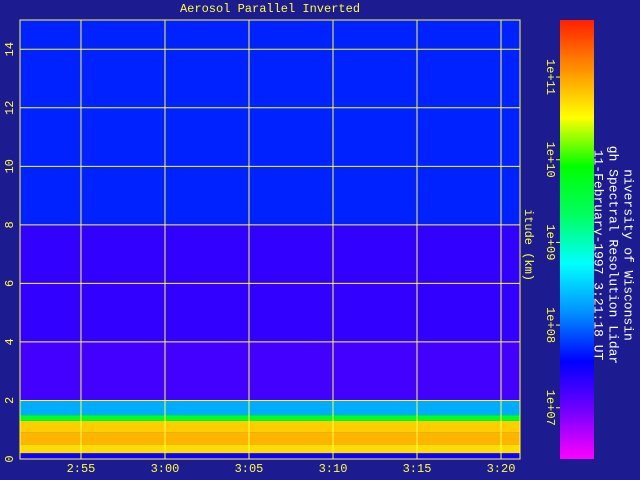  What do you see at coordinates (528, 245) in the screenshot?
I see `y-axis-label: itude (km)` at bounding box center [528, 245].